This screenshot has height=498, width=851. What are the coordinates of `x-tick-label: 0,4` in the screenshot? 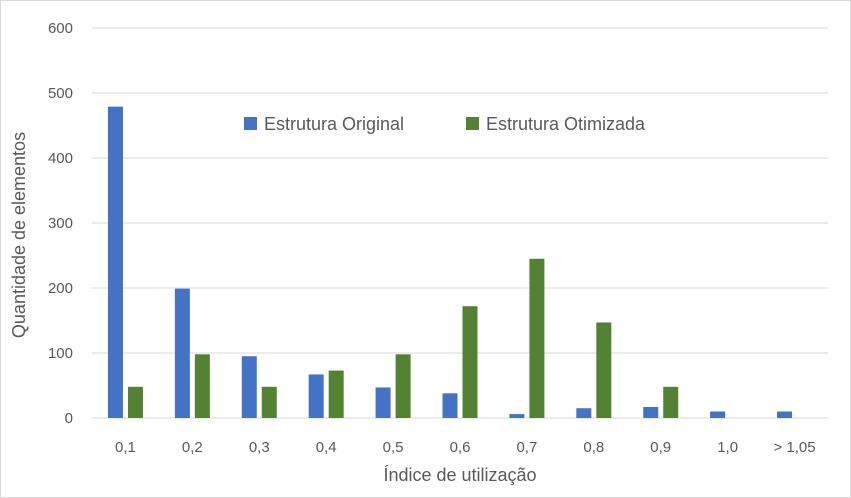 It's located at (326, 447).